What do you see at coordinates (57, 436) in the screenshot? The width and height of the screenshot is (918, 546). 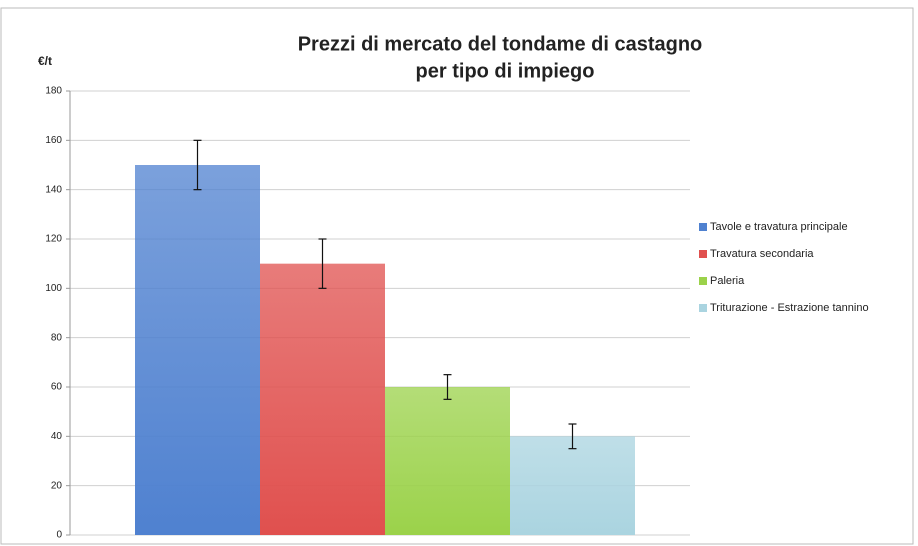 I see `y-tick-label: 40` at bounding box center [57, 436].